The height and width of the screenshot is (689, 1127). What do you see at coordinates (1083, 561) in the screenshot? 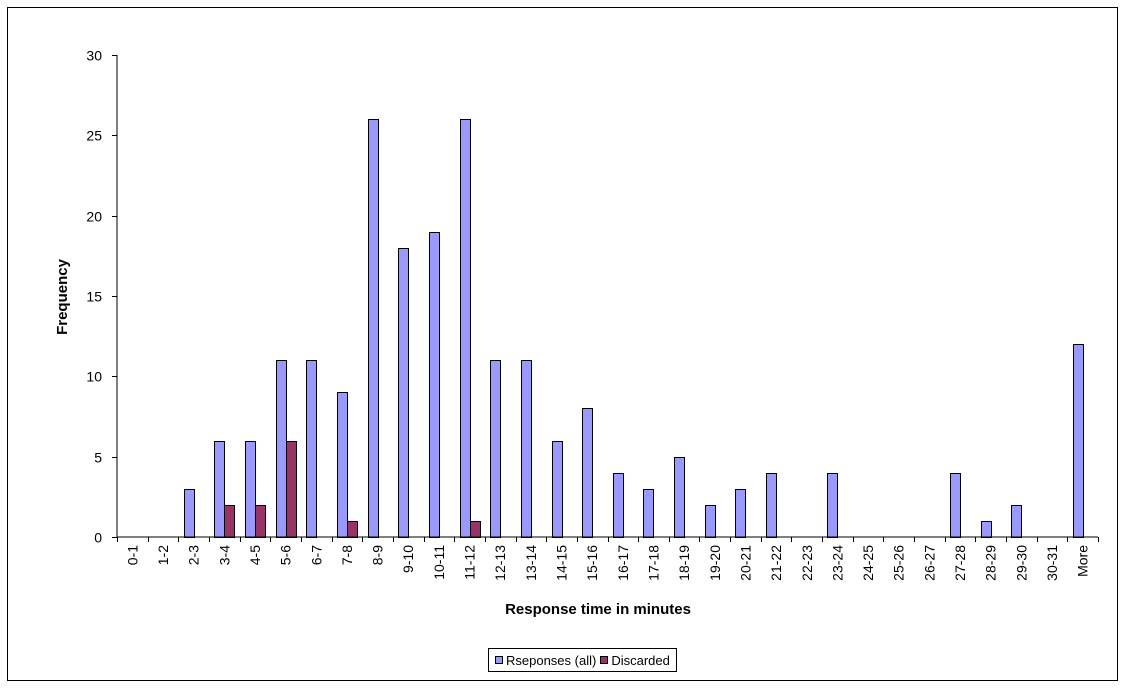
I see `x-tick-label: More` at bounding box center [1083, 561].